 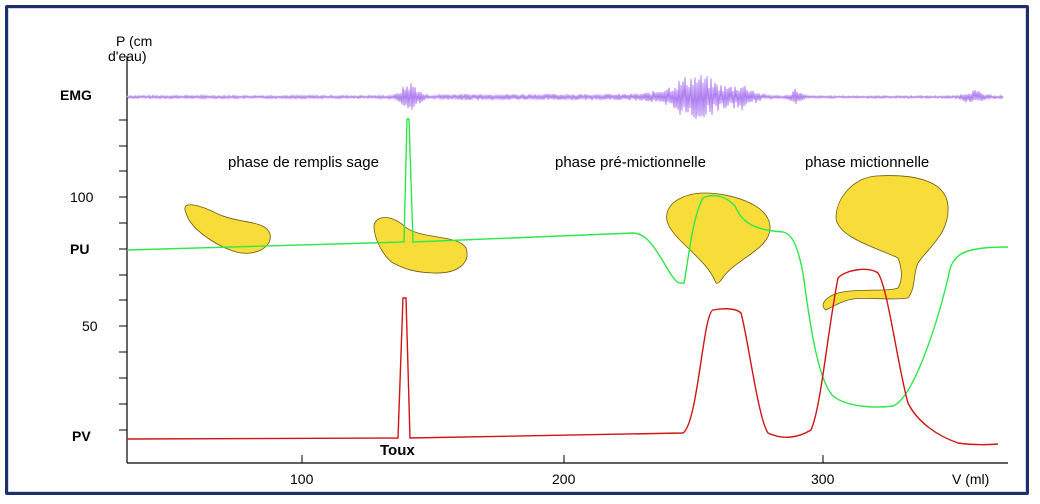 I want to click on x-tick-100: 100, so click(x=302, y=479).